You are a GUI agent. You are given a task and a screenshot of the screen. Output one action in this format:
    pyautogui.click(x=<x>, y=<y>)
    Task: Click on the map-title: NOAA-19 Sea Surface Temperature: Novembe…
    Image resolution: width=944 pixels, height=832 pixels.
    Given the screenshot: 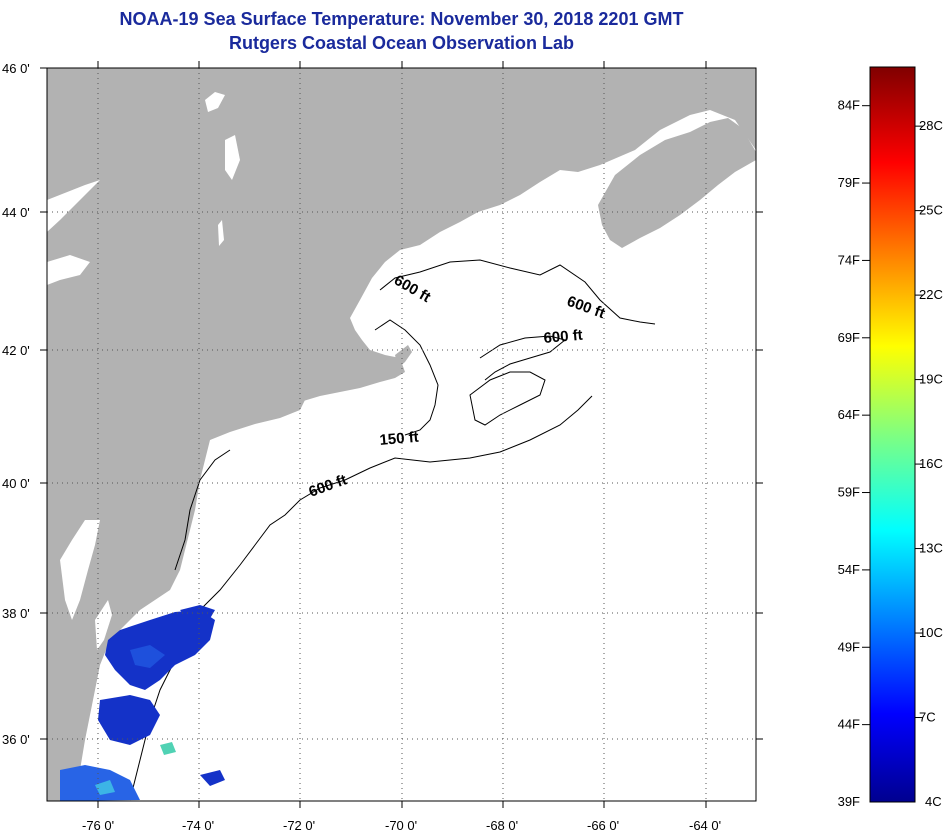 What is the action you would take?
    pyautogui.click(x=401, y=19)
    